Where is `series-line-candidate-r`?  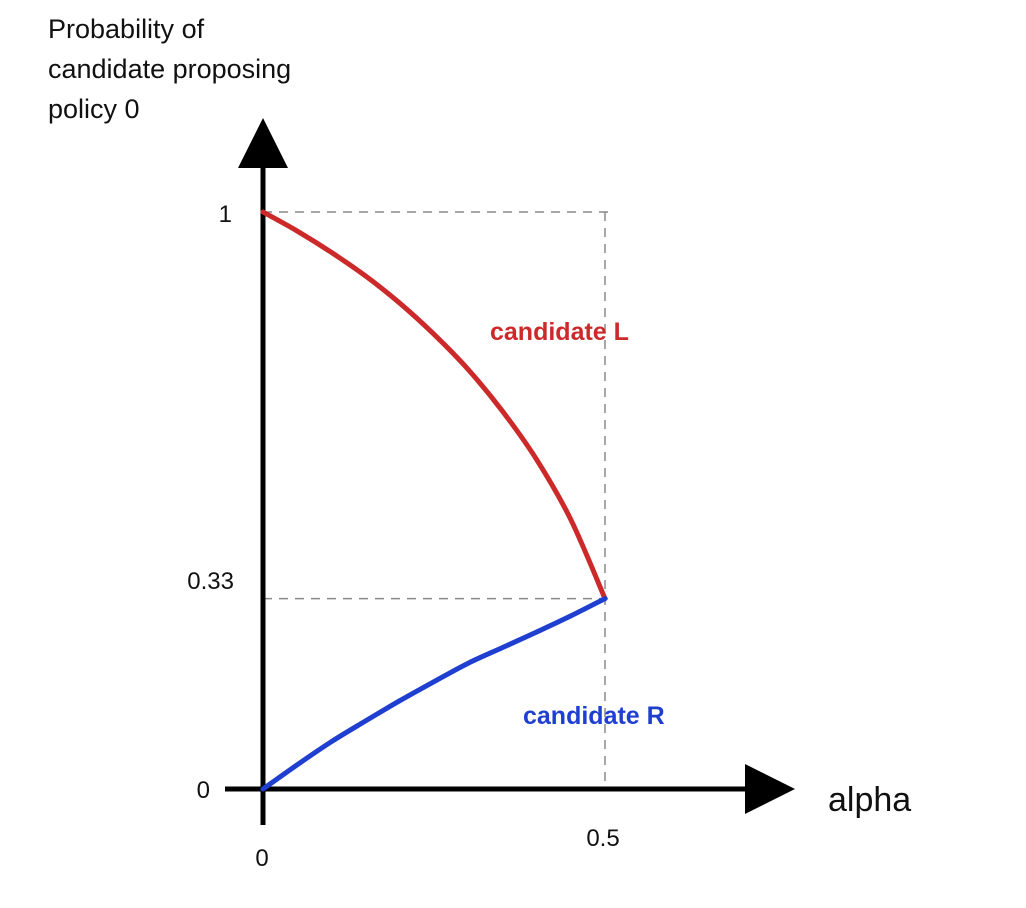 series-line-candidate-r is located at coordinates (434, 694).